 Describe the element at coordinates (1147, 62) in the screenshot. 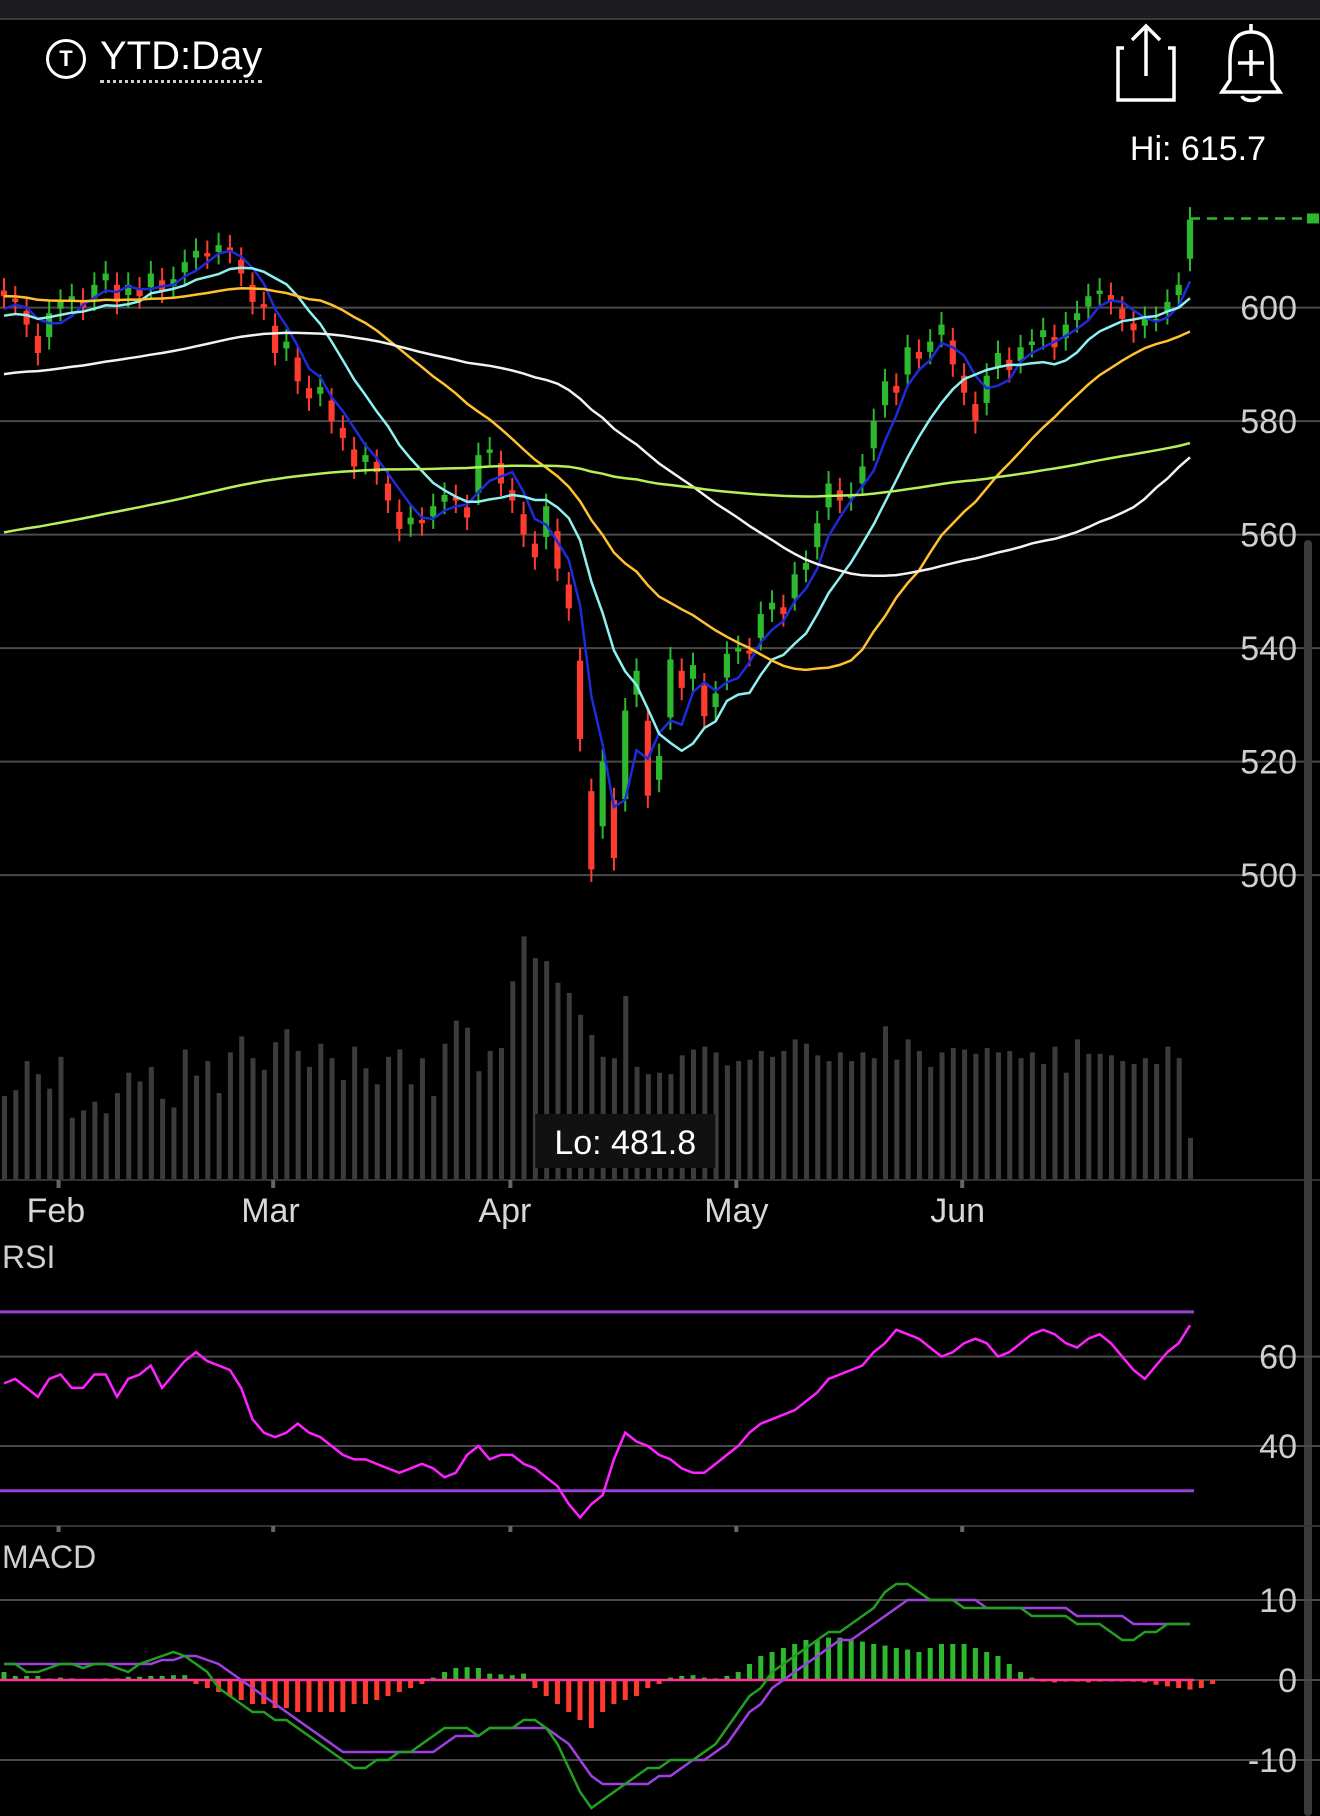

I see `share-button` at that location.